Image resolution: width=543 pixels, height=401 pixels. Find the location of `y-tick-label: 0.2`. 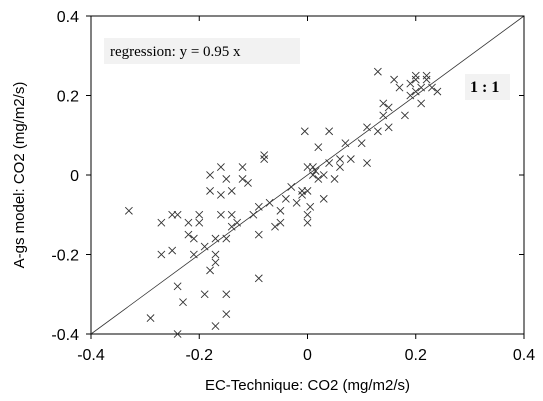

y-tick-label: 0.2 is located at coordinates (68, 97).